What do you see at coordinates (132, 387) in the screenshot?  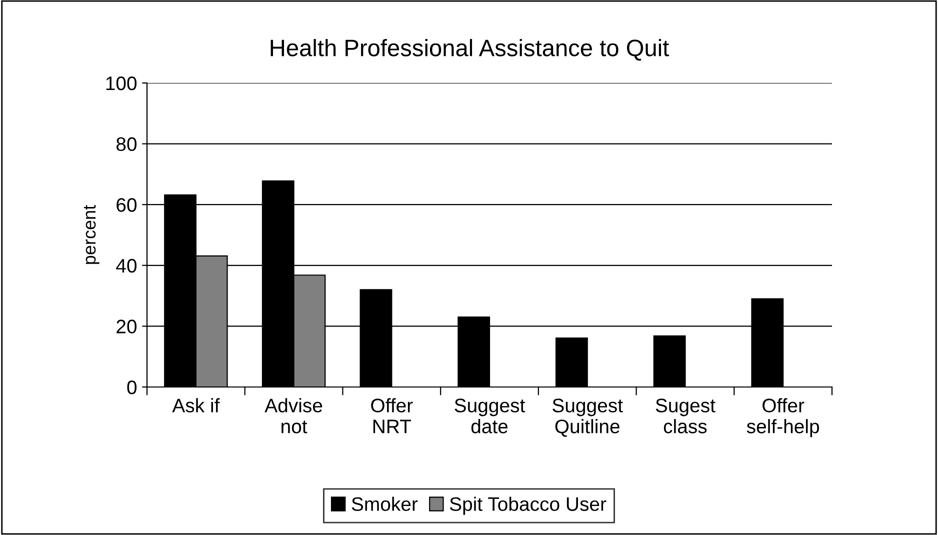 I see `y-tick-label: 0` at bounding box center [132, 387].